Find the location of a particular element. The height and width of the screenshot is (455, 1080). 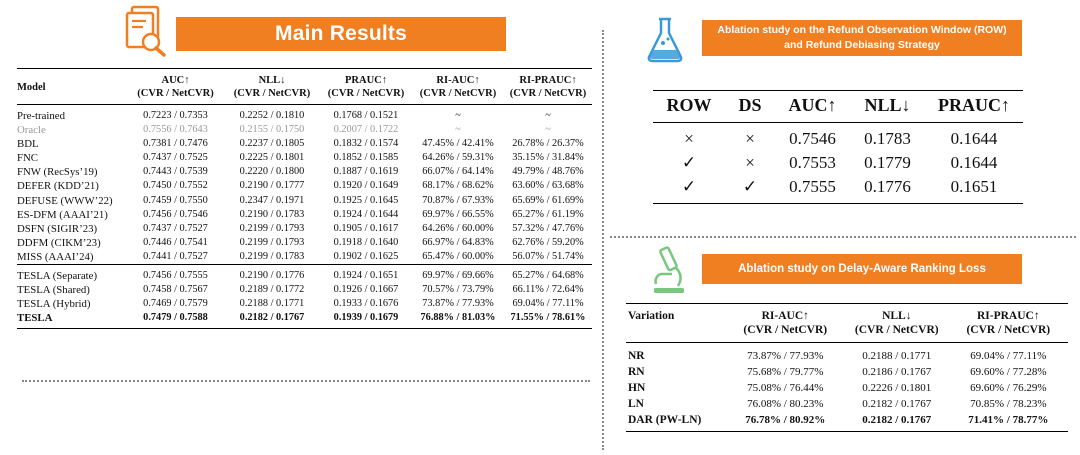

value-cell: 73.87% / 77.93% is located at coordinates (785, 356).